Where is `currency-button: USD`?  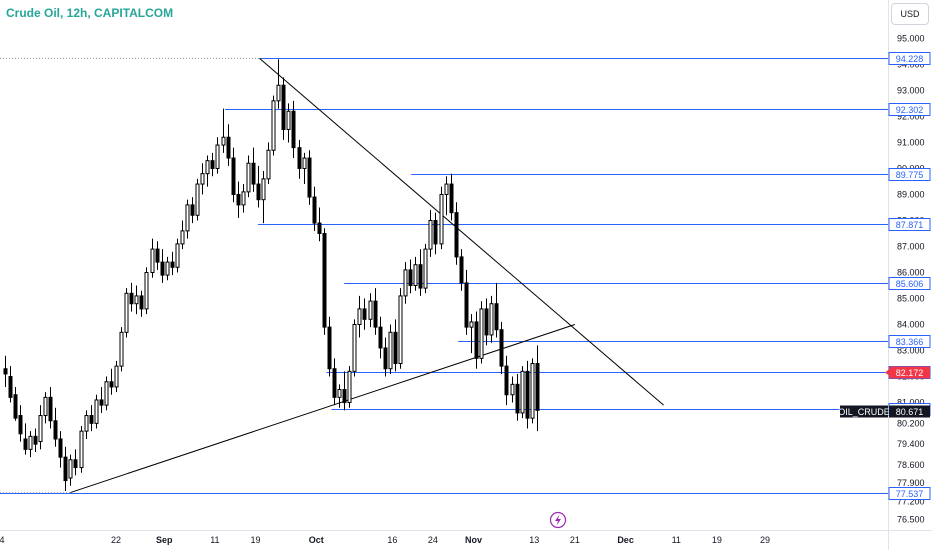
currency-button: USD is located at coordinates (910, 14).